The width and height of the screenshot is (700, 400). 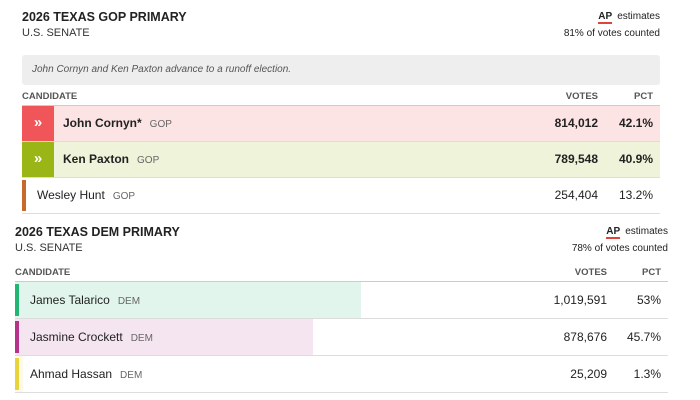 I want to click on candidate-name: John Cornyn* GOP, so click(x=117, y=123).